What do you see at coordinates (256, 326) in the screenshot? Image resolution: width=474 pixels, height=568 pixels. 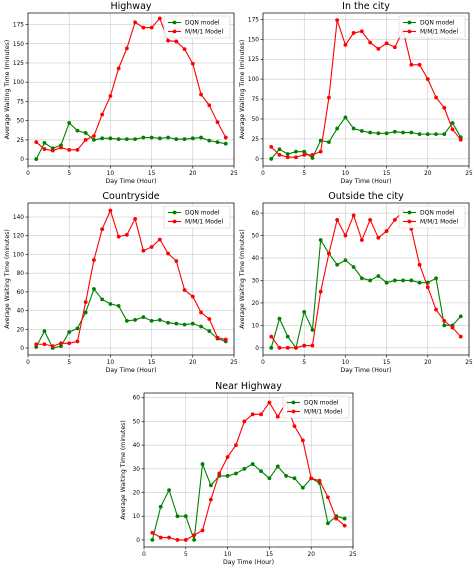 I see `y-tick-label: 10` at bounding box center [256, 326].